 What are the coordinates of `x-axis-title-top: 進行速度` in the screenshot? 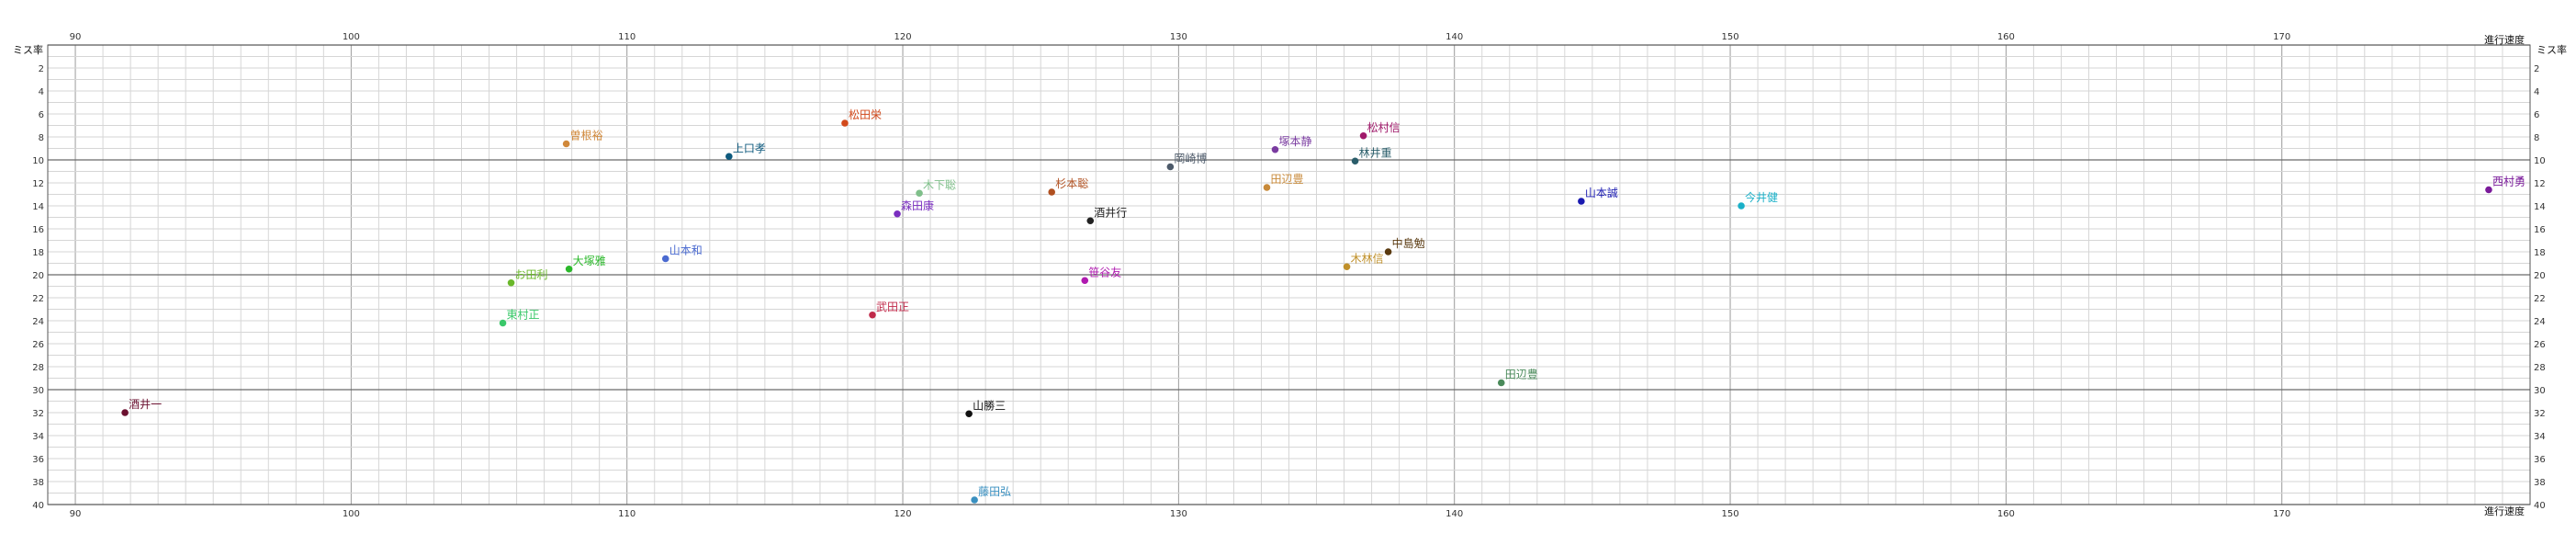 It's located at (2504, 39).